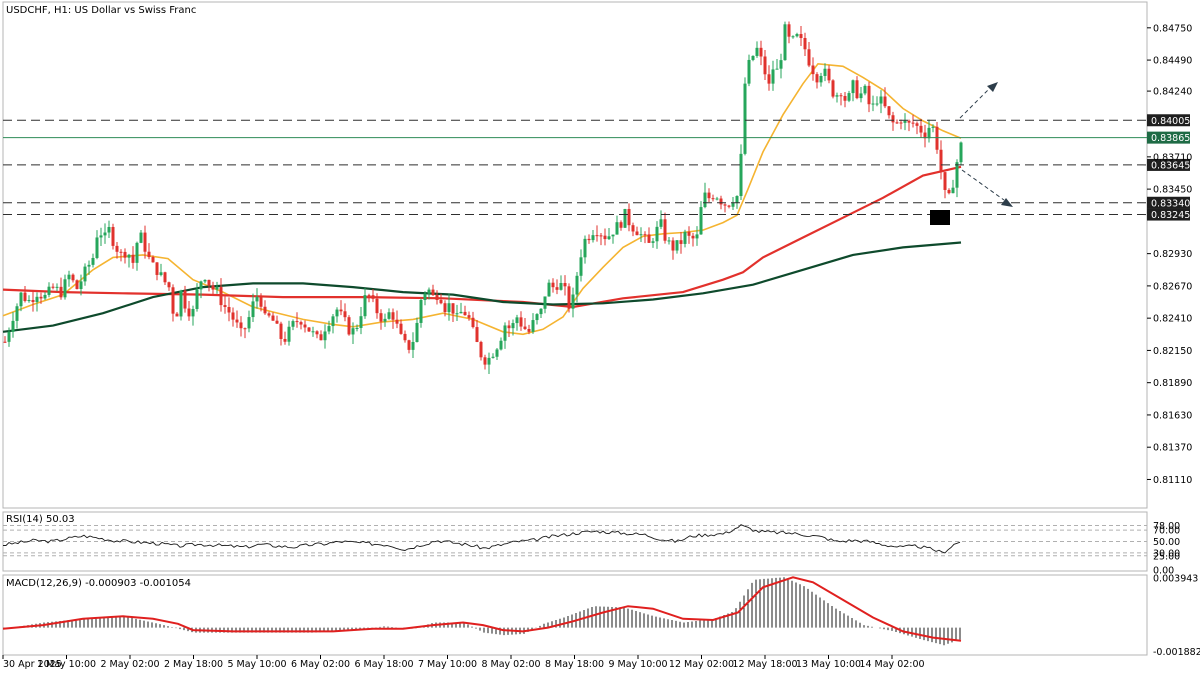 The width and height of the screenshot is (1200, 675). Describe the element at coordinates (256, 664) in the screenshot. I see `time-tick-label: 5 May 10:00` at that location.